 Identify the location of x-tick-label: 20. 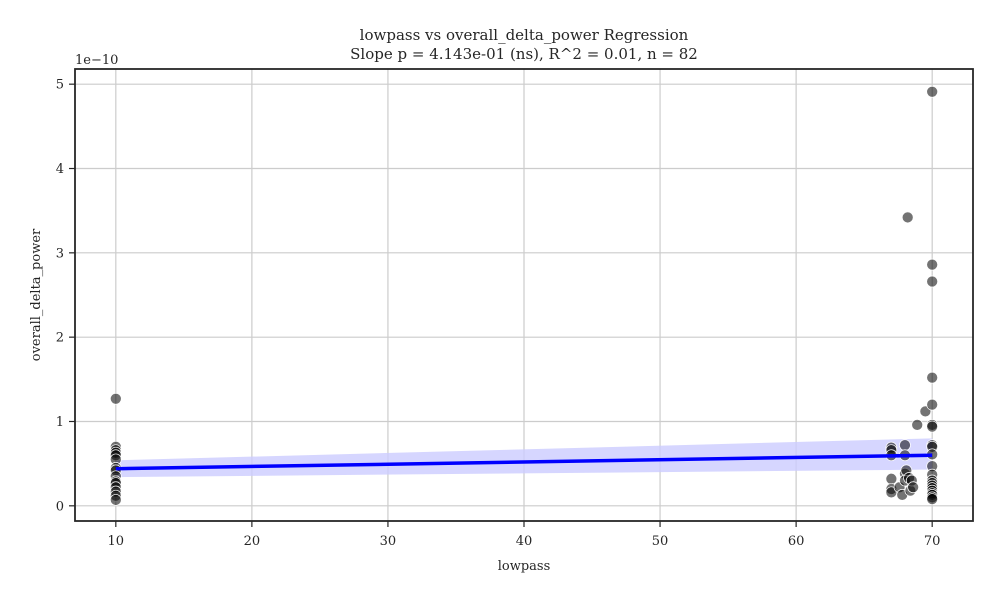
(252, 541).